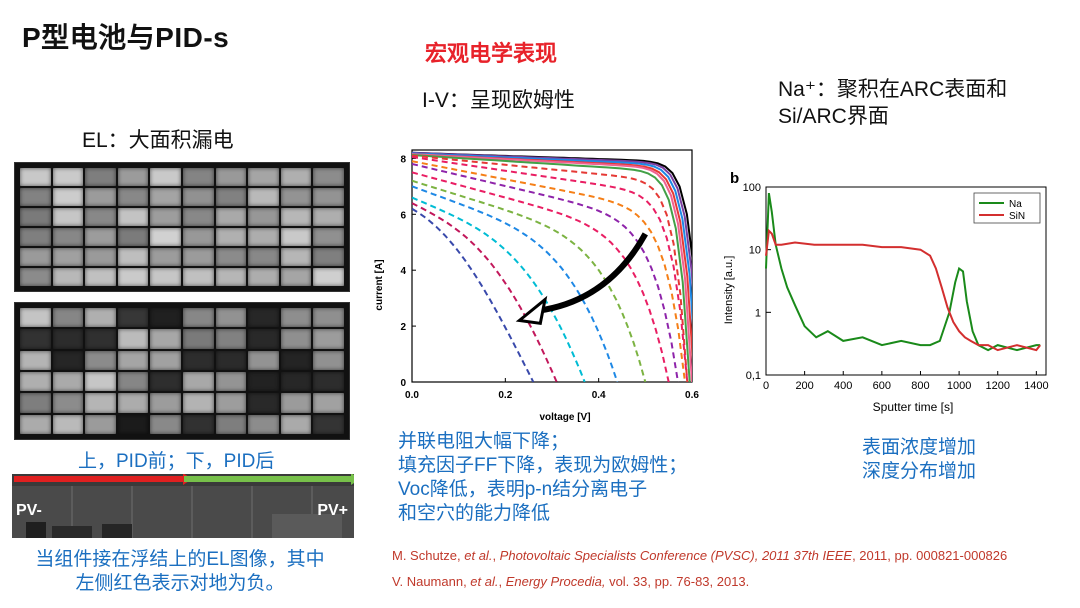  What do you see at coordinates (176, 461) in the screenshot?
I see `el-compare-caption: 上，PID前；下，PID后` at bounding box center [176, 461].